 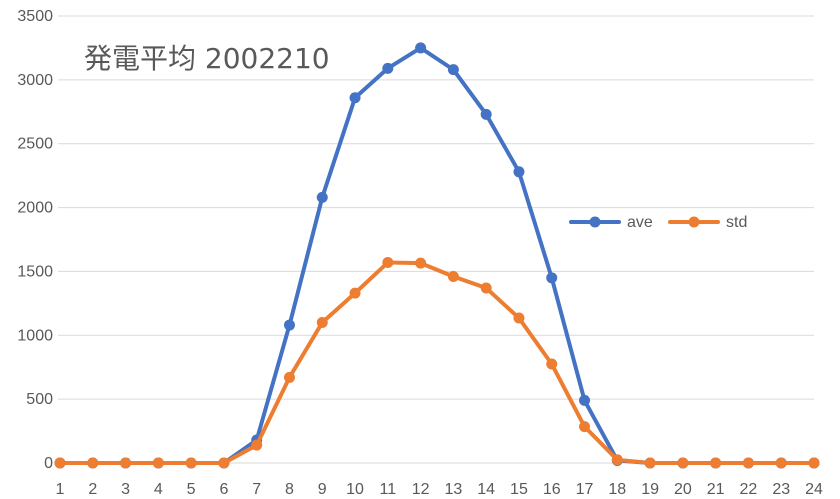 What do you see at coordinates (289, 489) in the screenshot?
I see `x-tick-label: 8` at bounding box center [289, 489].